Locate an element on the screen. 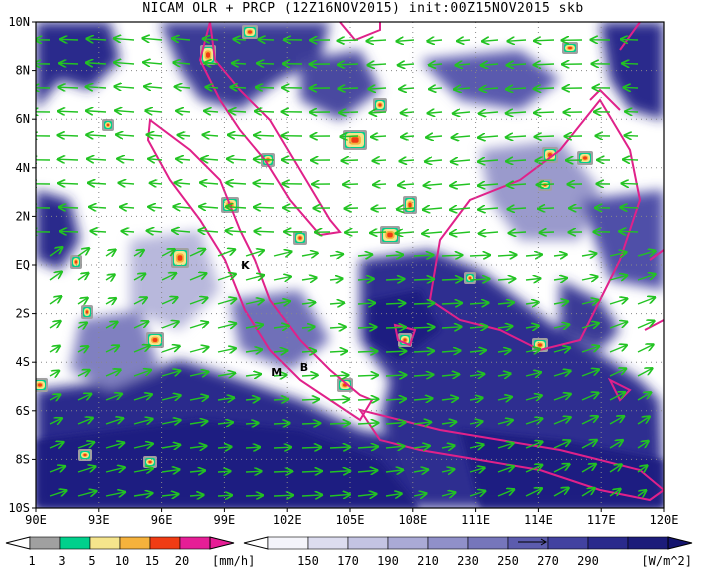 This screenshot has height=571, width=726. lon-tick-label: 105E is located at coordinates (350, 520).